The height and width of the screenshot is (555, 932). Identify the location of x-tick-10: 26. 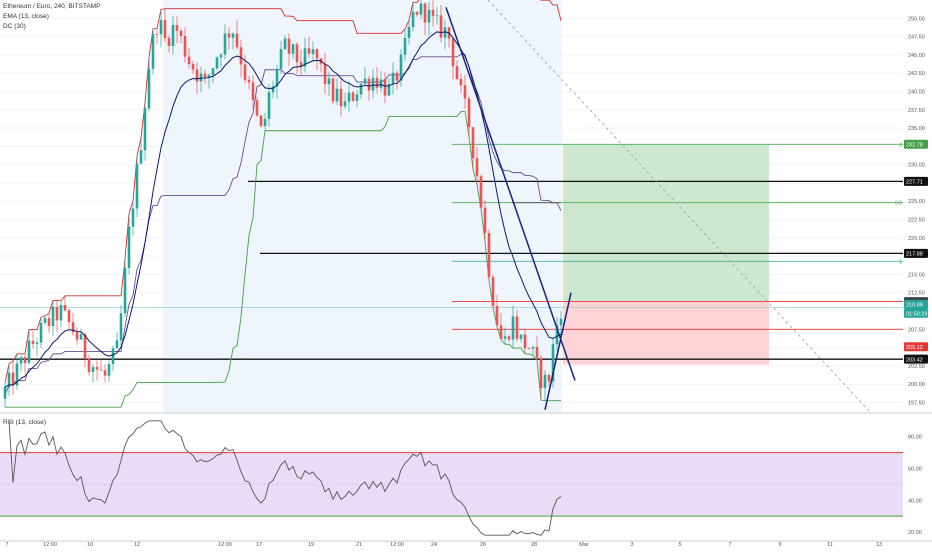
(483, 545).